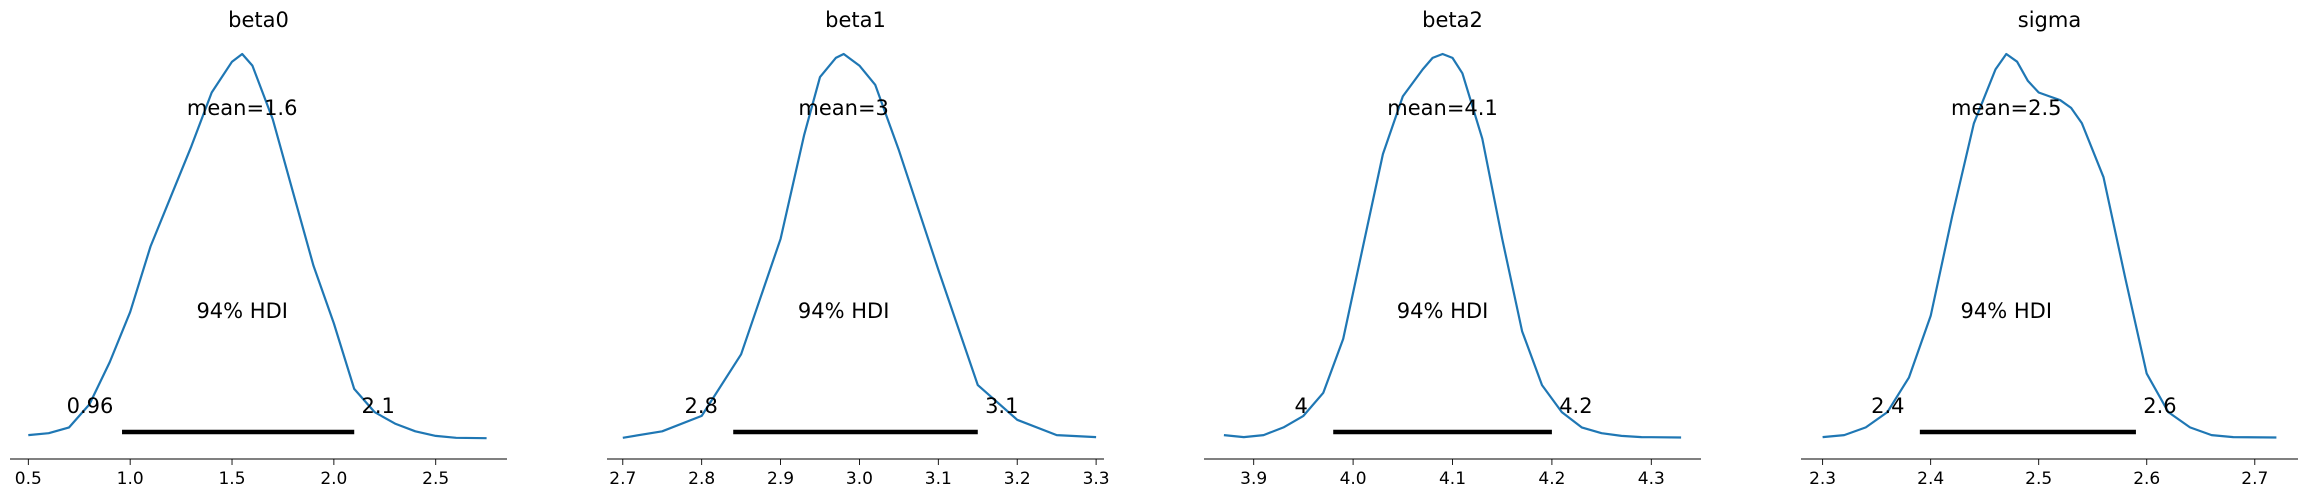 This screenshot has width=2301, height=497. I want to click on x-tick-label: 4.3, so click(1651, 479).